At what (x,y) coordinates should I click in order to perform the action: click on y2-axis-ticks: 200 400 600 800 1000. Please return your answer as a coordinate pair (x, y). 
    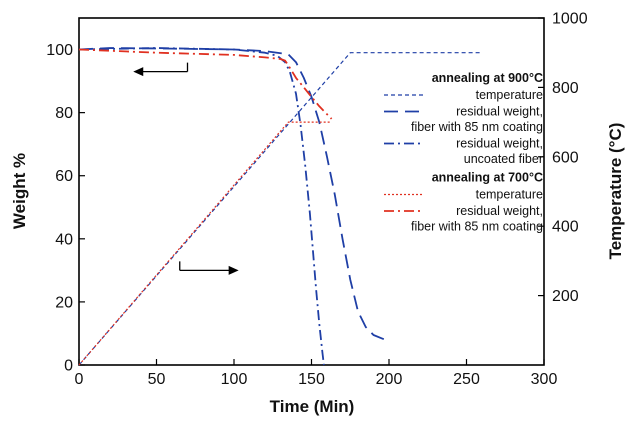
    Looking at the image, I should click on (563, 158).